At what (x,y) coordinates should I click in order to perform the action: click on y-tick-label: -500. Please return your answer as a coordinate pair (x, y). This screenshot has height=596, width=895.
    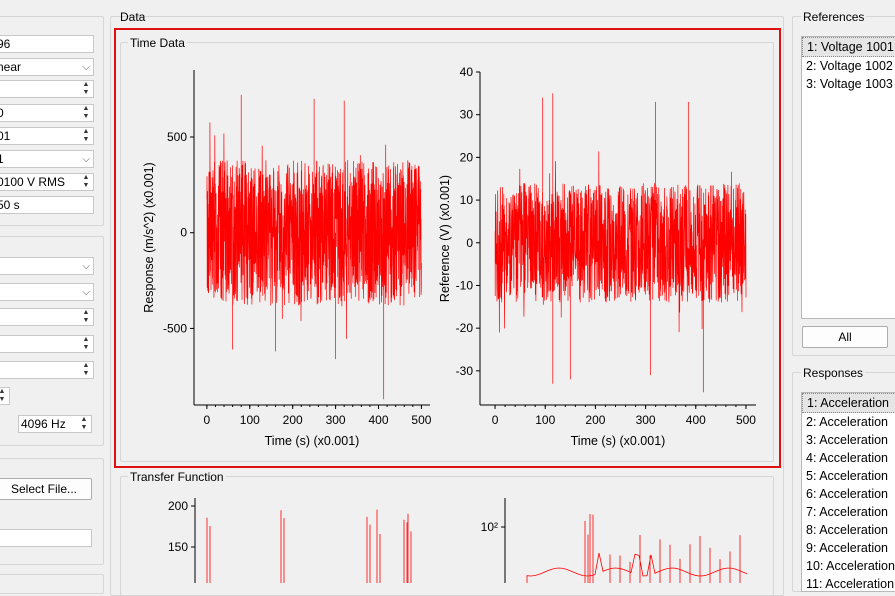
    Looking at the image, I should click on (175, 328).